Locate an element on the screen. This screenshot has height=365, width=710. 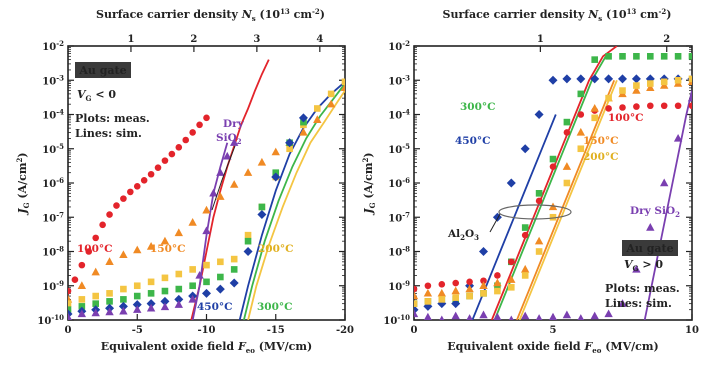
series-annotation: Dry SiO2 is located at coordinates (655, 212).